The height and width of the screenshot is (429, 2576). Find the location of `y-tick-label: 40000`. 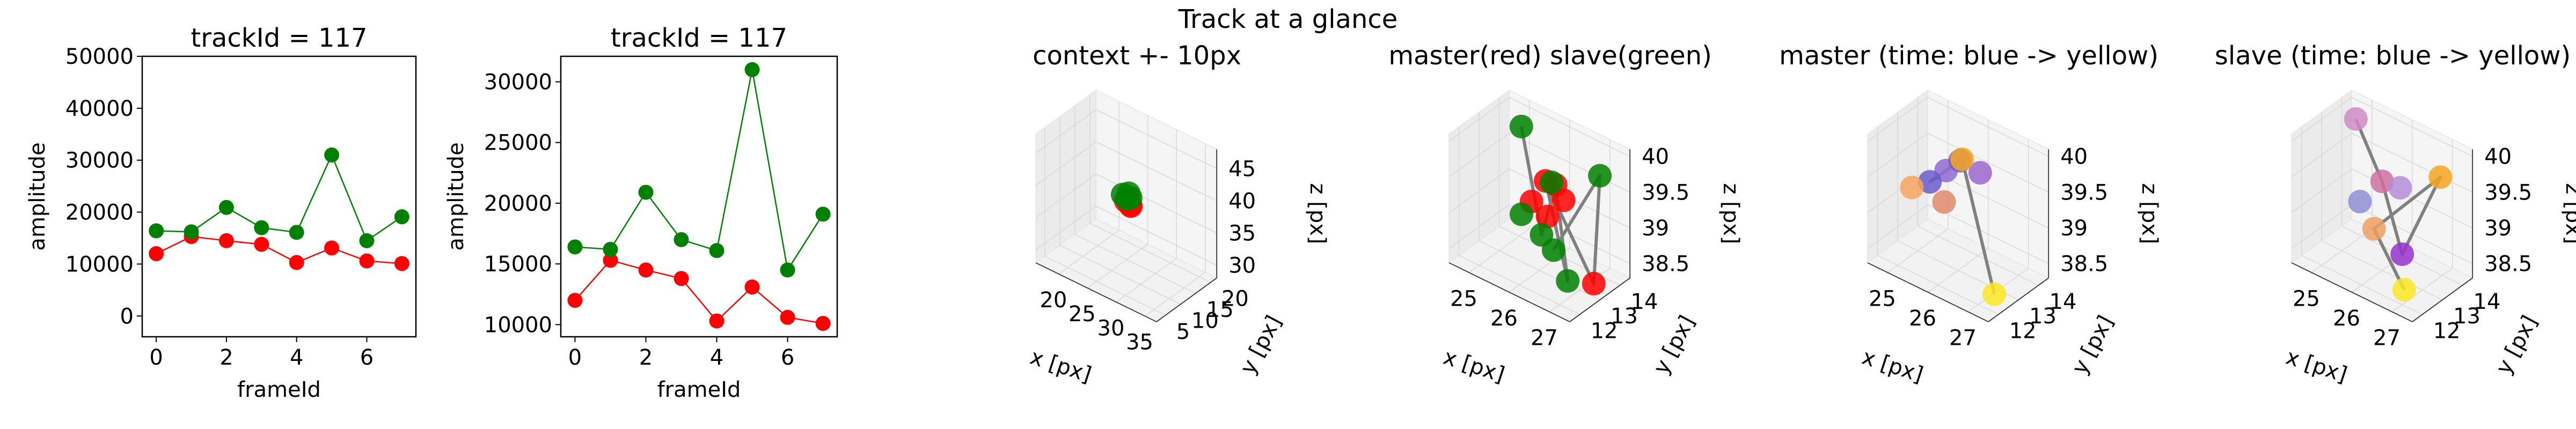

y-tick-label: 40000 is located at coordinates (99, 109).